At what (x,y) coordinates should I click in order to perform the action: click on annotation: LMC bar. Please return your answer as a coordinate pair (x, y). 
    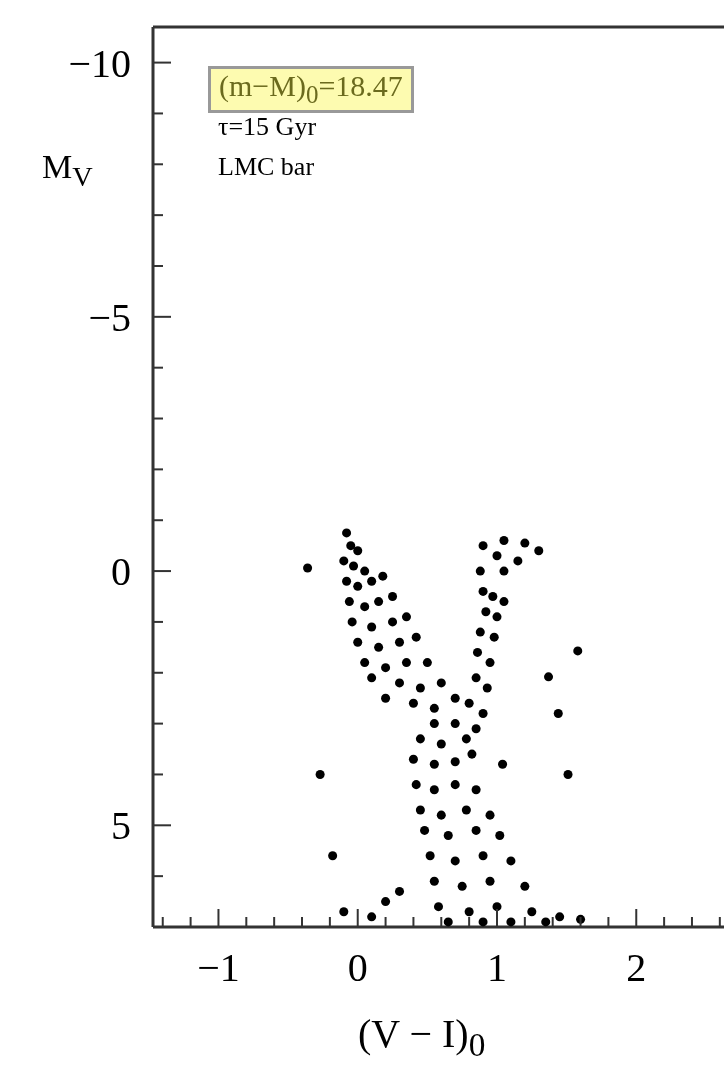
    Looking at the image, I should click on (266, 167).